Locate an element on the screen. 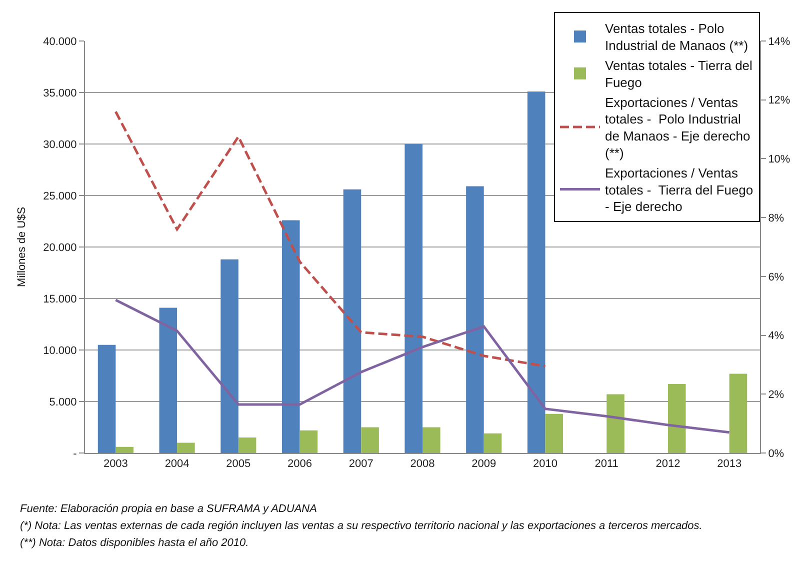 This screenshot has width=805, height=563. text: (**) Nota: Datos disponibles hasta el año 2010. is located at coordinates (134, 543).